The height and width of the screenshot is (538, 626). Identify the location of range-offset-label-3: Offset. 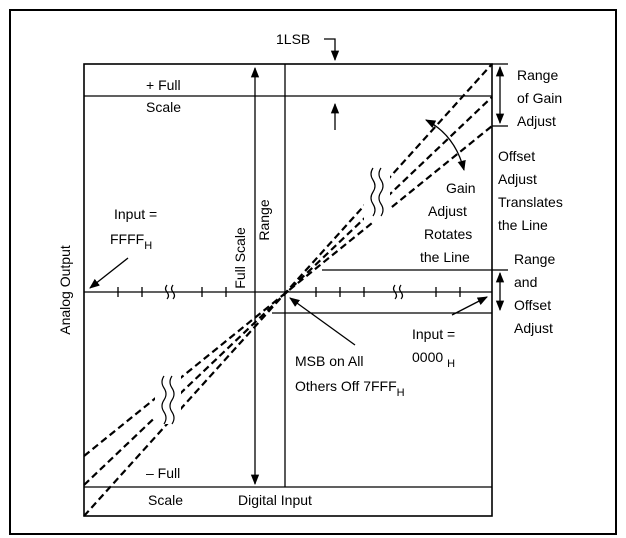
(532, 305).